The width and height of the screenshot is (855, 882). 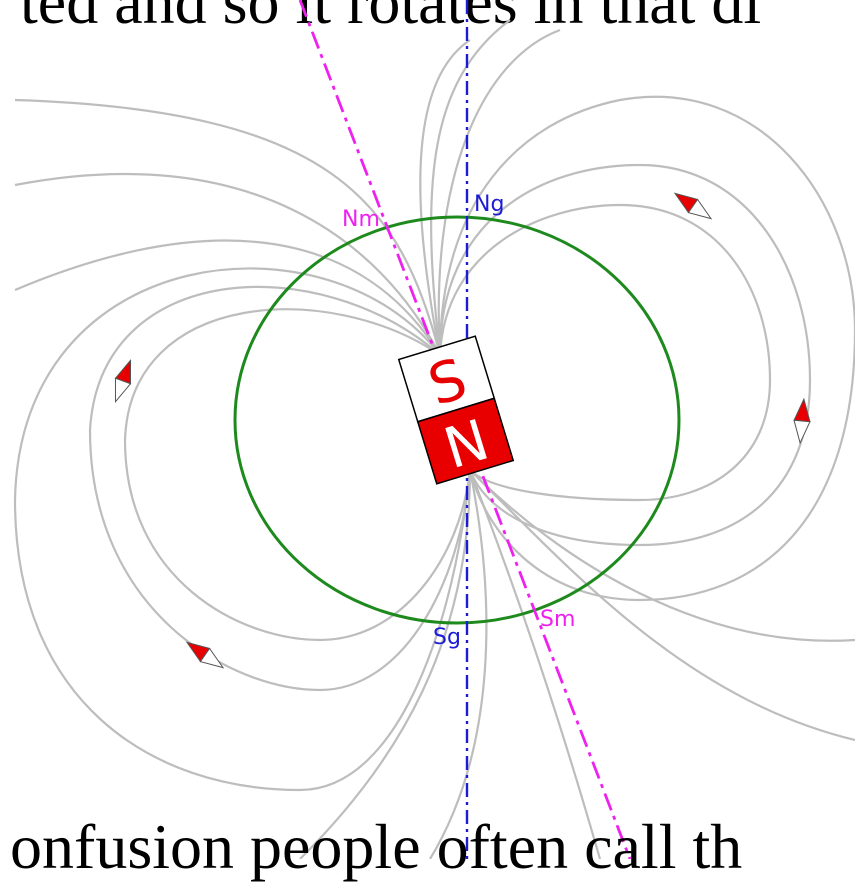 What do you see at coordinates (391, 18) in the screenshot?
I see `caption-top-text: ted and so it rotates in that di` at bounding box center [391, 18].